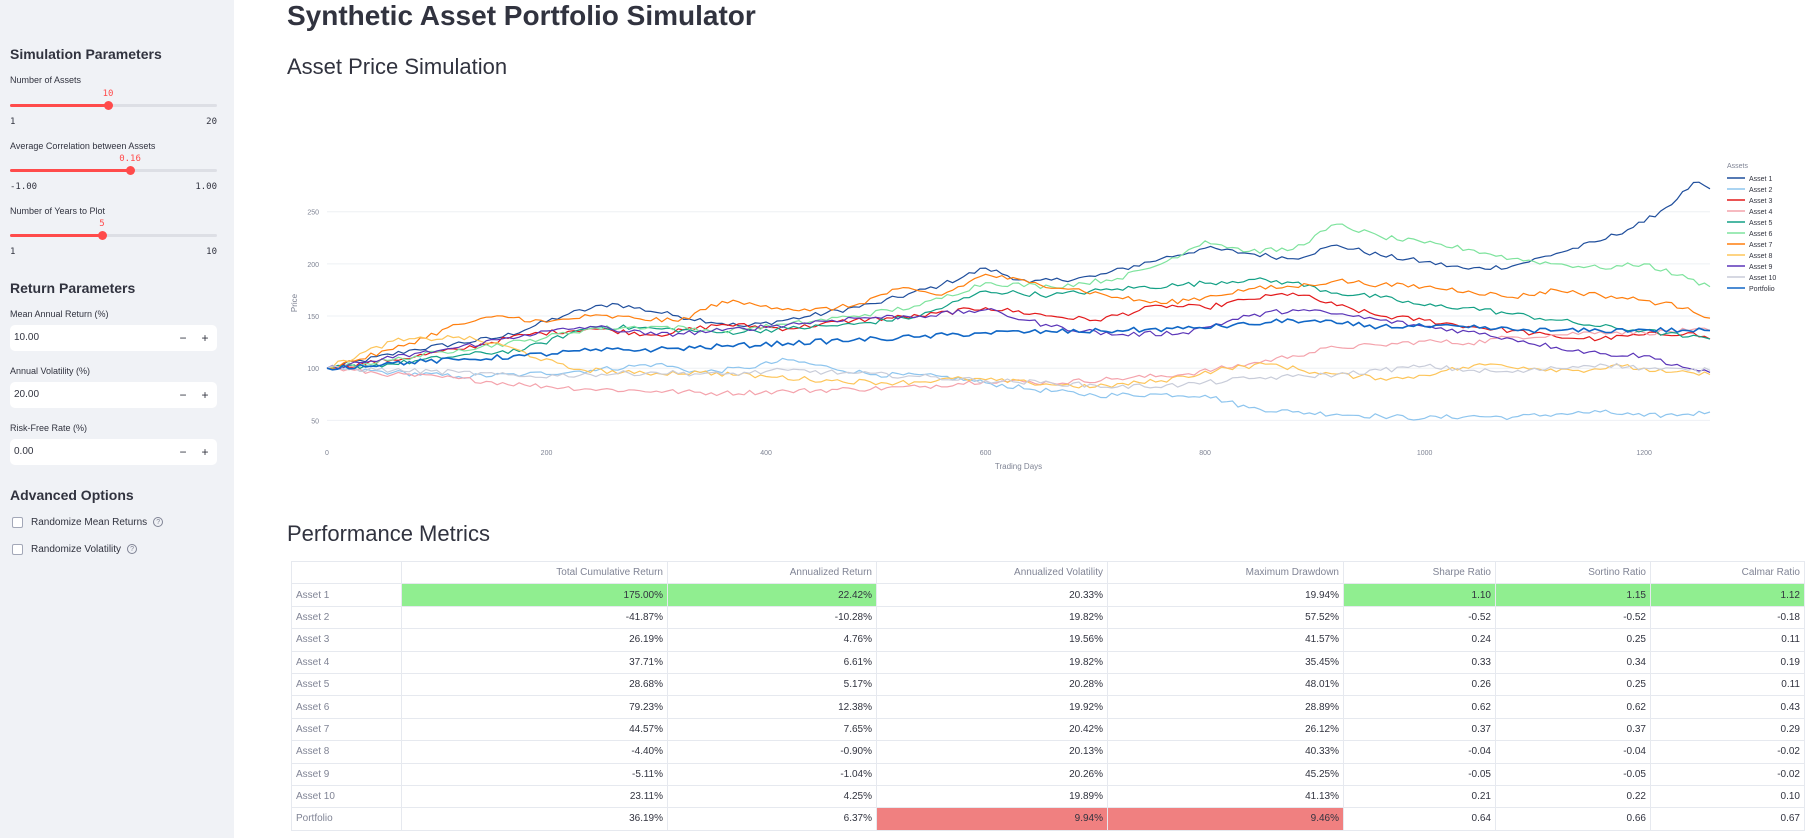 This screenshot has height=838, width=1810. I want to click on slider-max-label: 20, so click(211, 122).